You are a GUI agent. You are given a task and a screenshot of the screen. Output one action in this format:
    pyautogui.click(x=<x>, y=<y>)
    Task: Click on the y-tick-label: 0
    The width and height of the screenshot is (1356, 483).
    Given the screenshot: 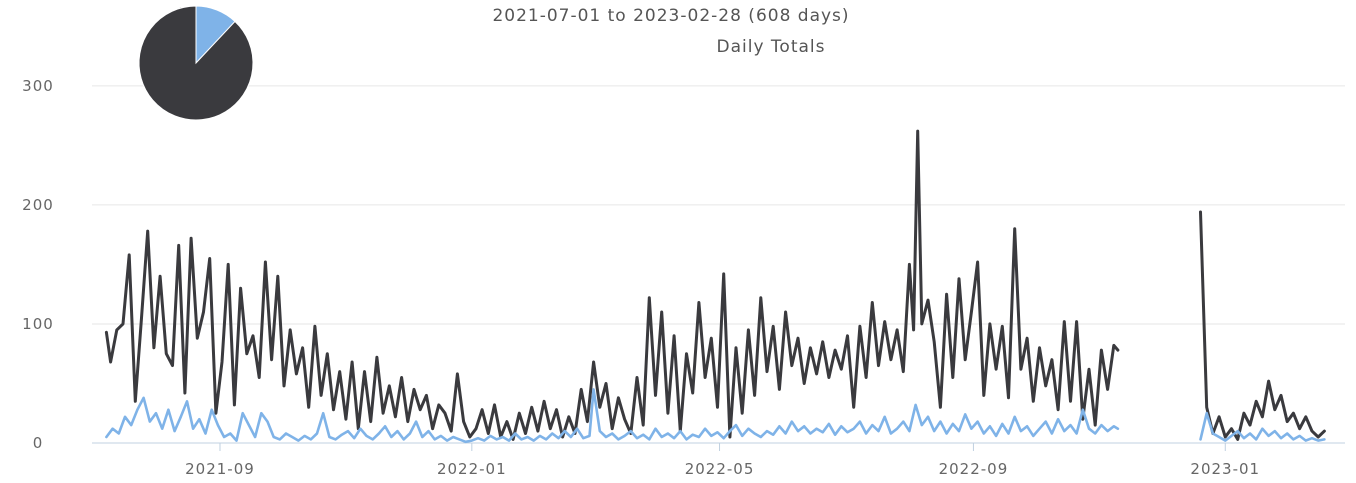 What is the action you would take?
    pyautogui.click(x=38, y=443)
    